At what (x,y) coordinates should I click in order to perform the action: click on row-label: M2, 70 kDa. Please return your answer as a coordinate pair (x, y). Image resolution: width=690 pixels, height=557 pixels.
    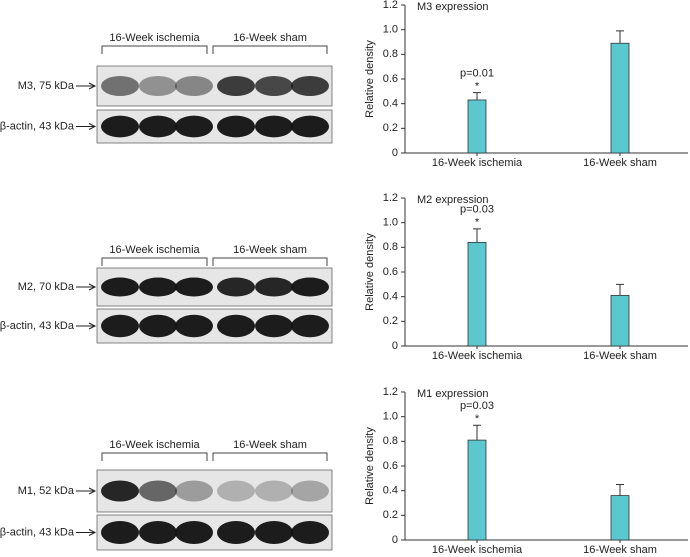
    Looking at the image, I should click on (46, 287).